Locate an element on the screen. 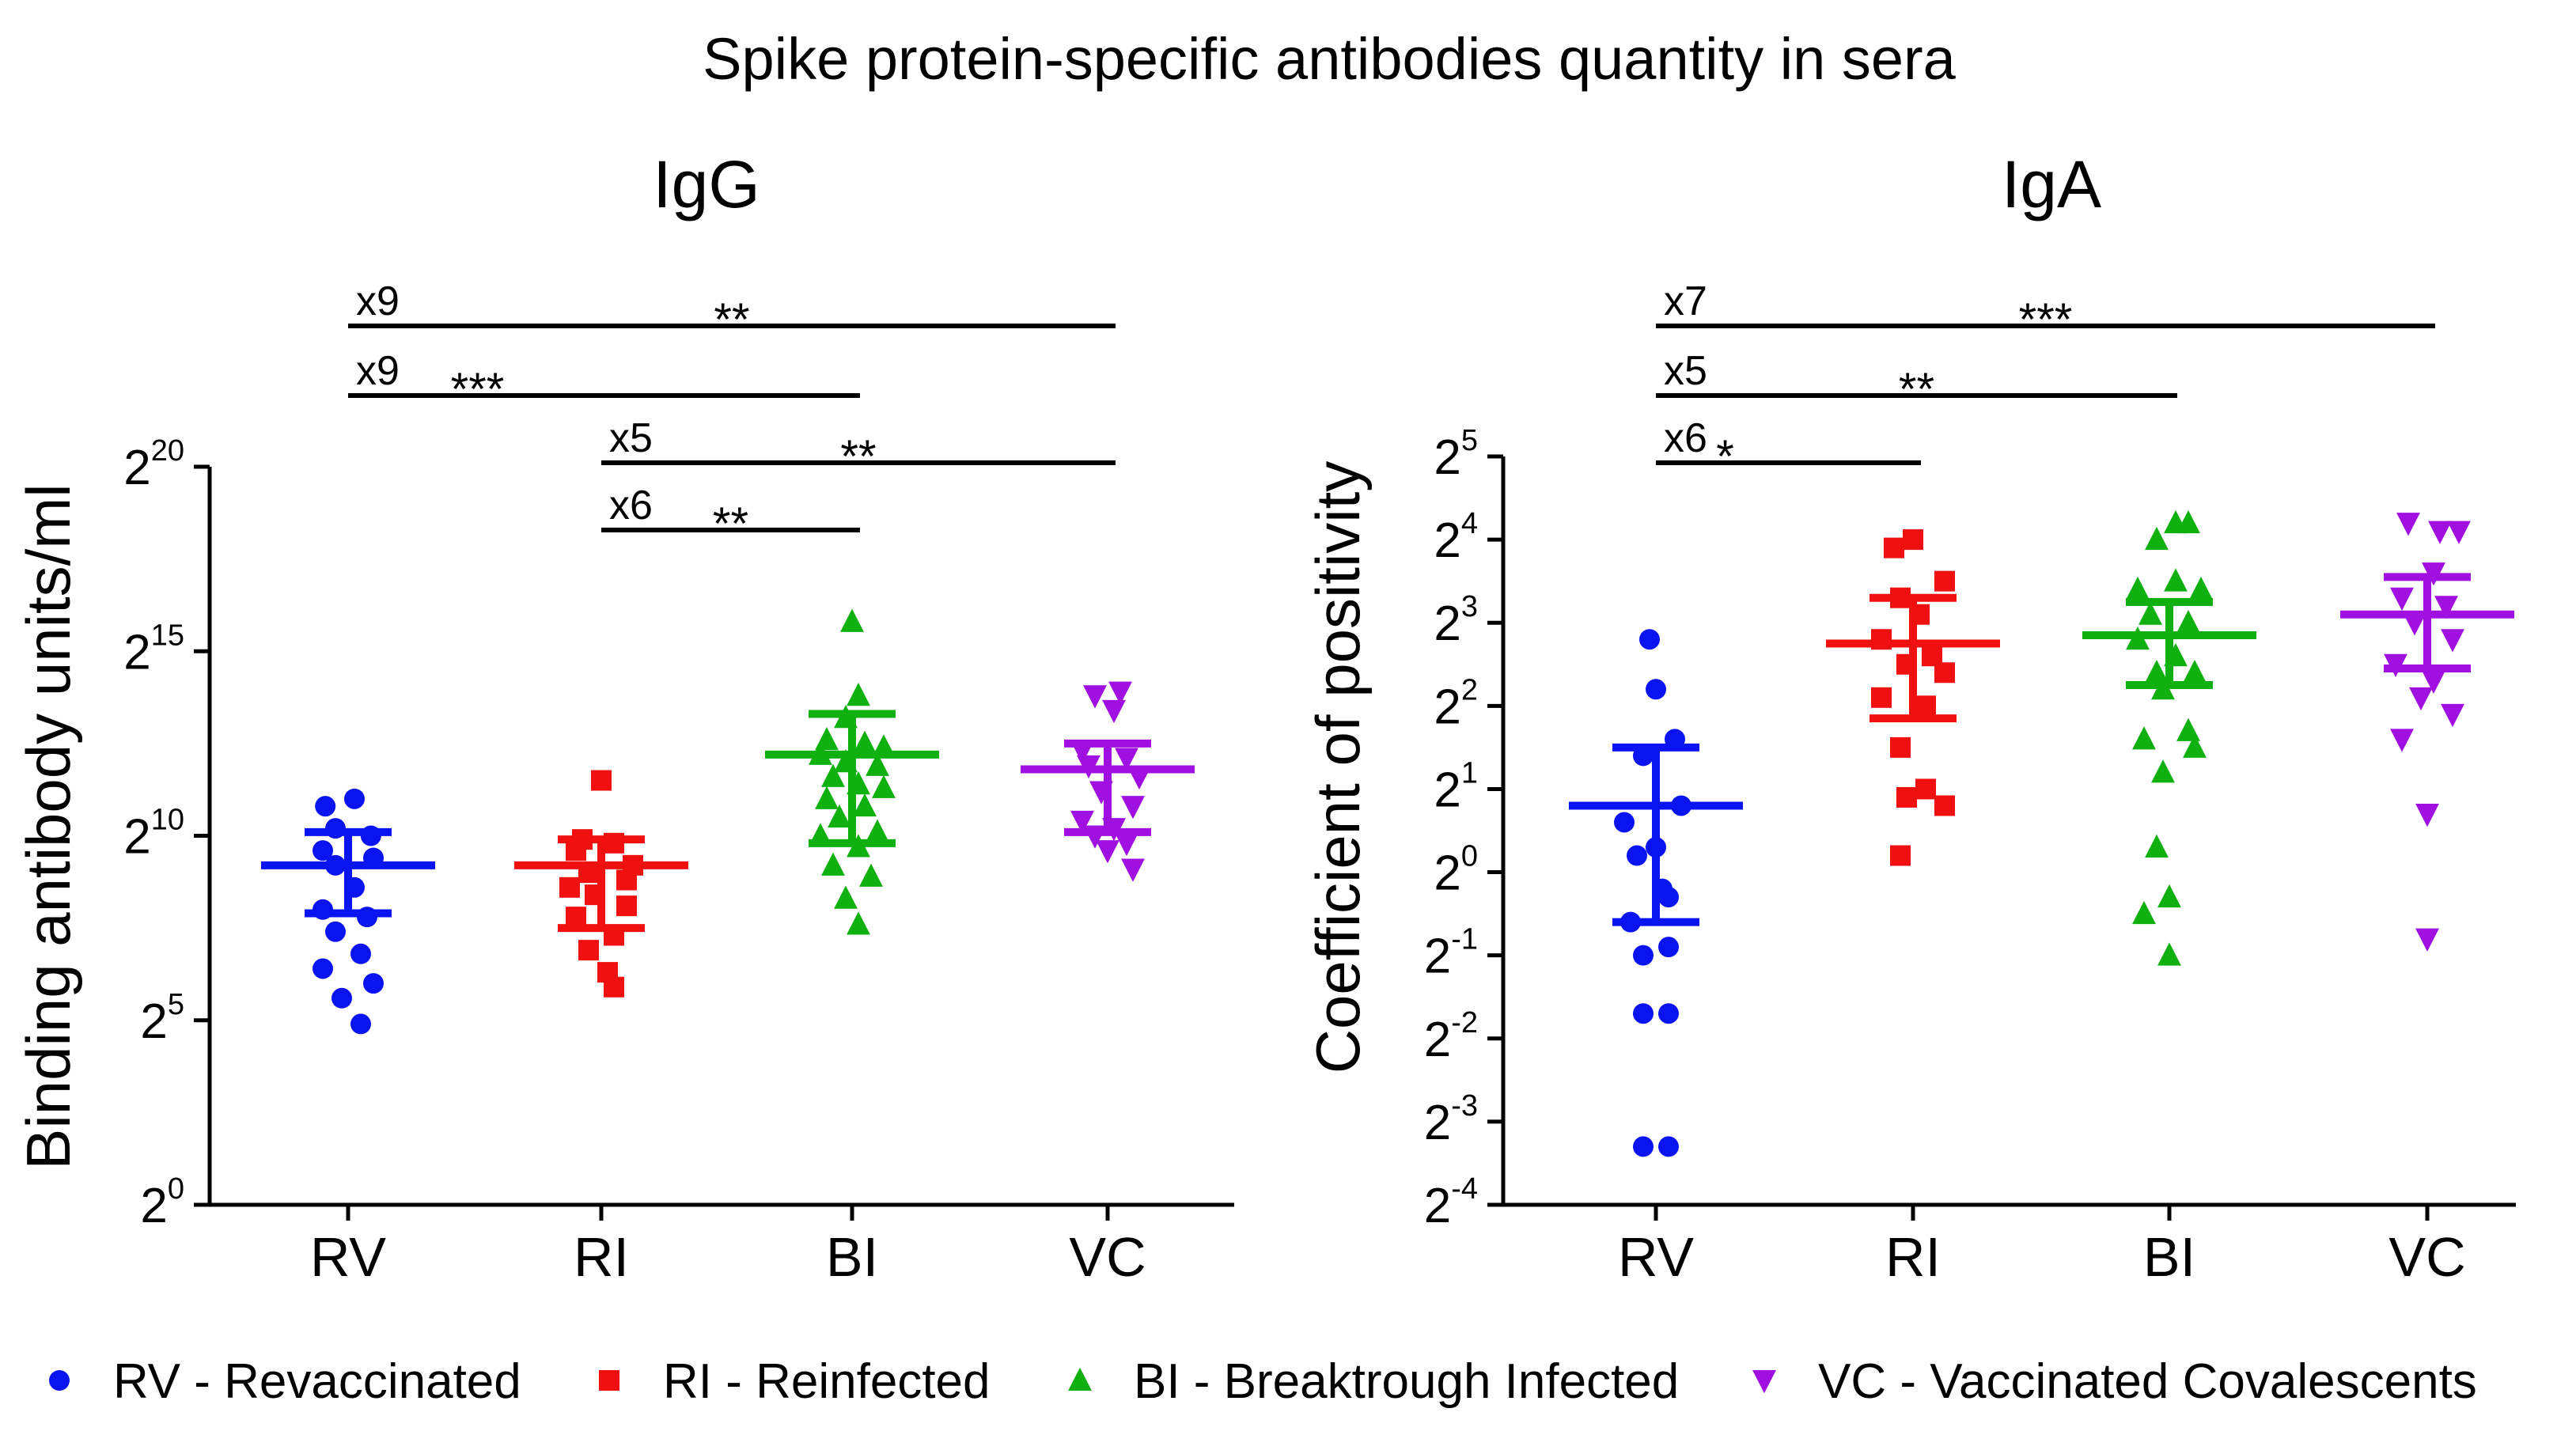  iga-y-tick-label: 2-1 is located at coordinates (1451, 953).